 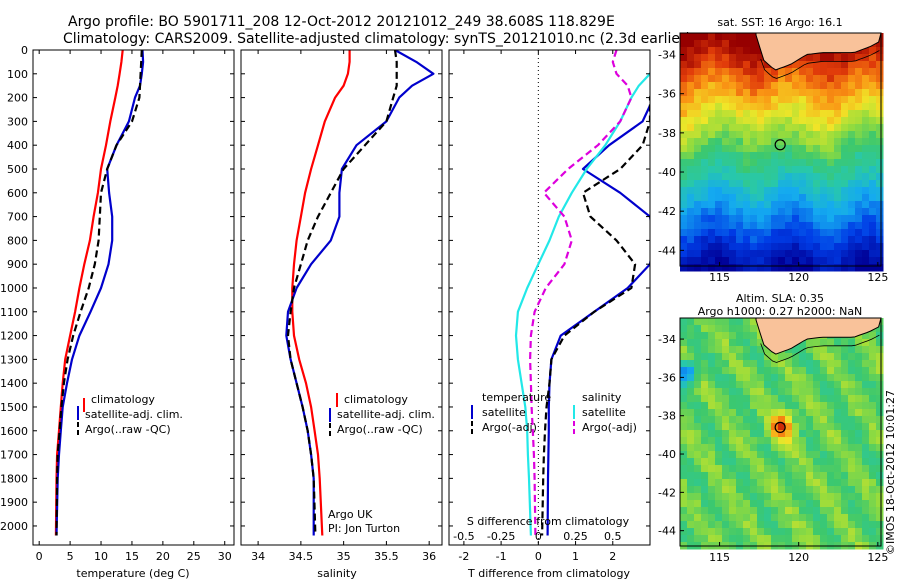 What do you see at coordinates (820, 348) in the screenshot?
I see `shelf-contour` at bounding box center [820, 348].